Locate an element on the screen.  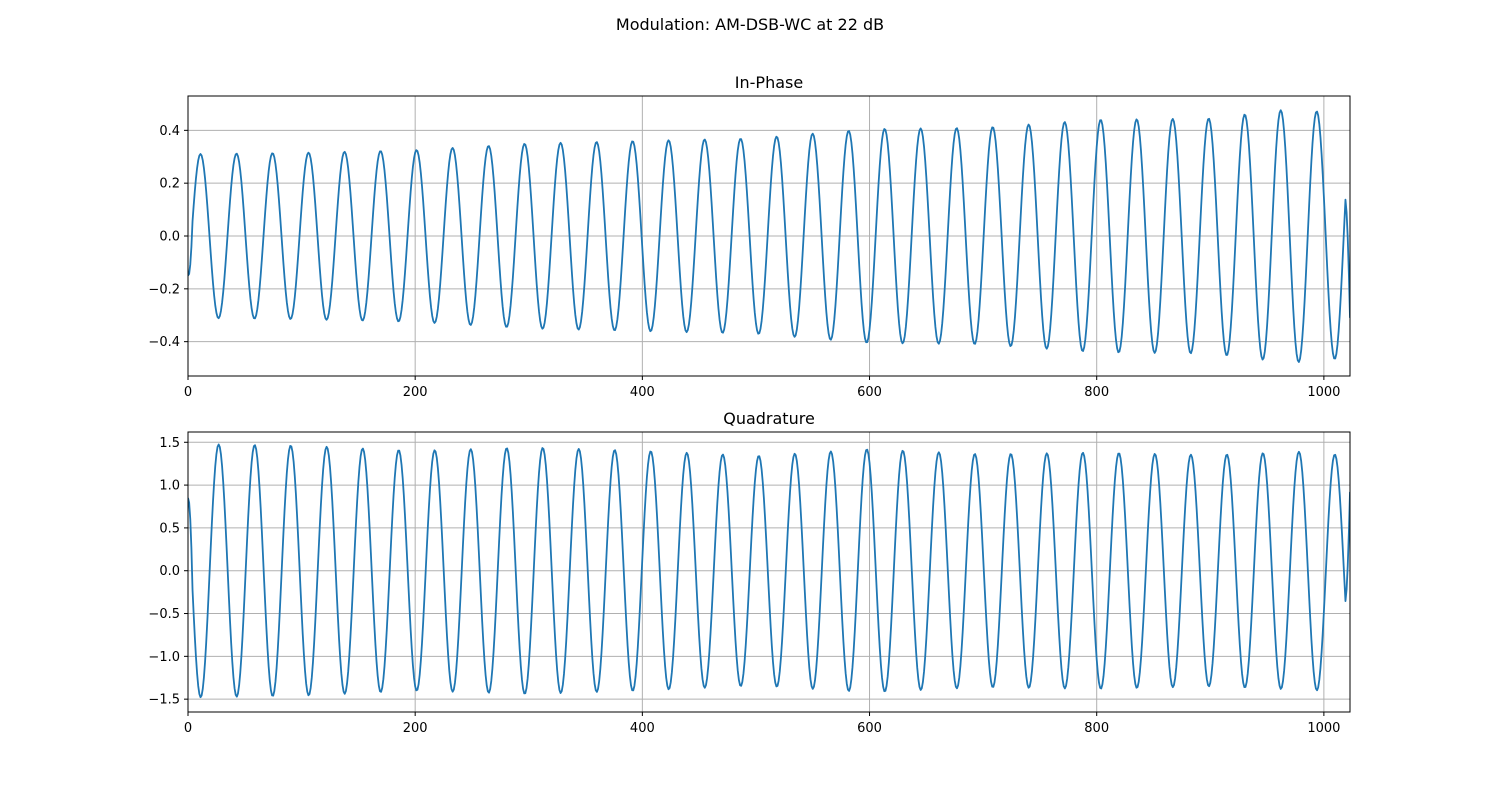
in-phase-y-tick-label: 0.0 is located at coordinates (169, 237).